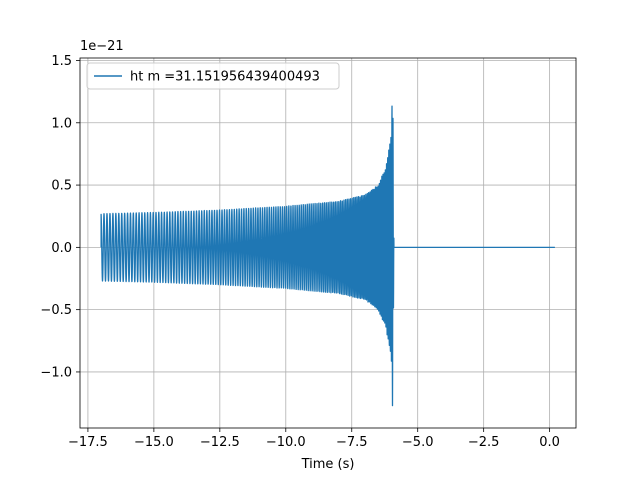 This screenshot has width=640, height=480. What do you see at coordinates (225, 77) in the screenshot?
I see `legend-label: ht m =31.151956439400493` at bounding box center [225, 77].